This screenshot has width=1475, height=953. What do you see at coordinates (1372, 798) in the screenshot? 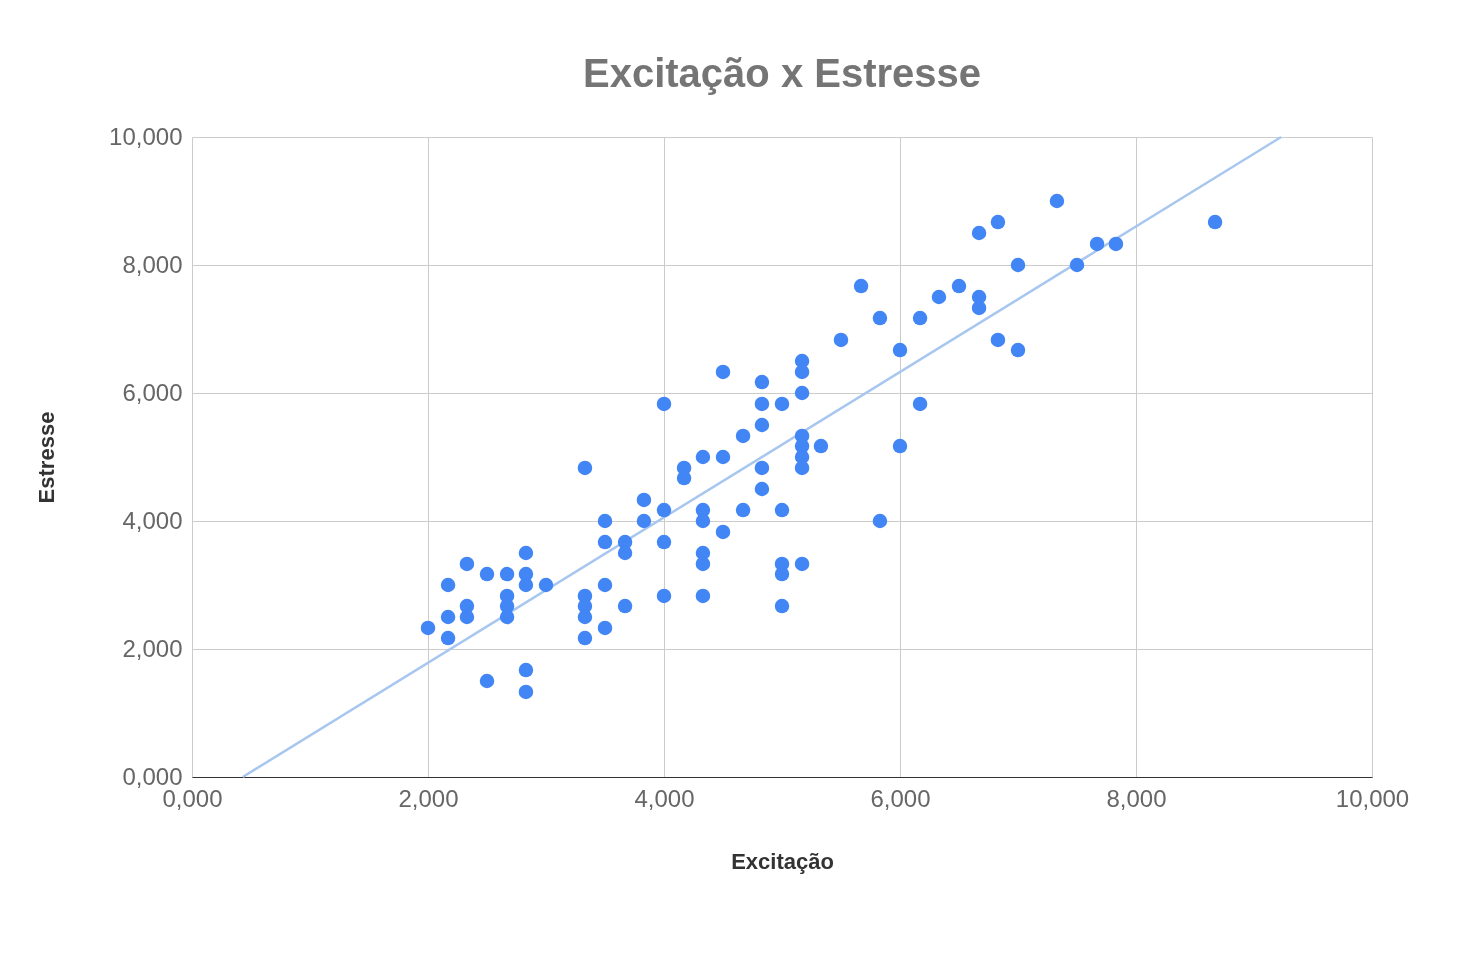
I see `x-tick-label: 10,000` at bounding box center [1372, 798].